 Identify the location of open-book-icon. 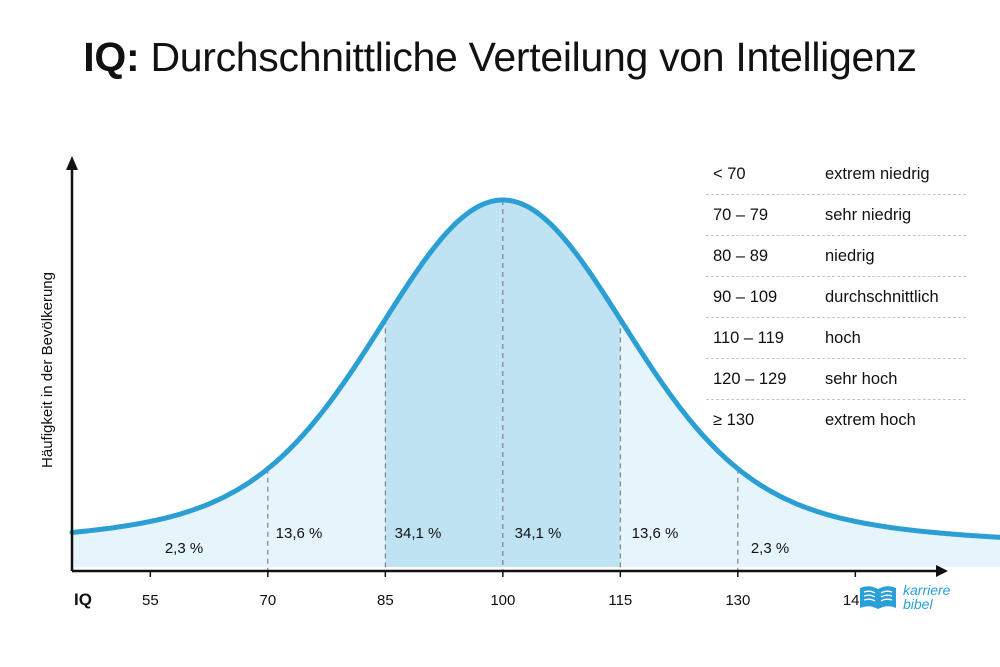
(878, 597).